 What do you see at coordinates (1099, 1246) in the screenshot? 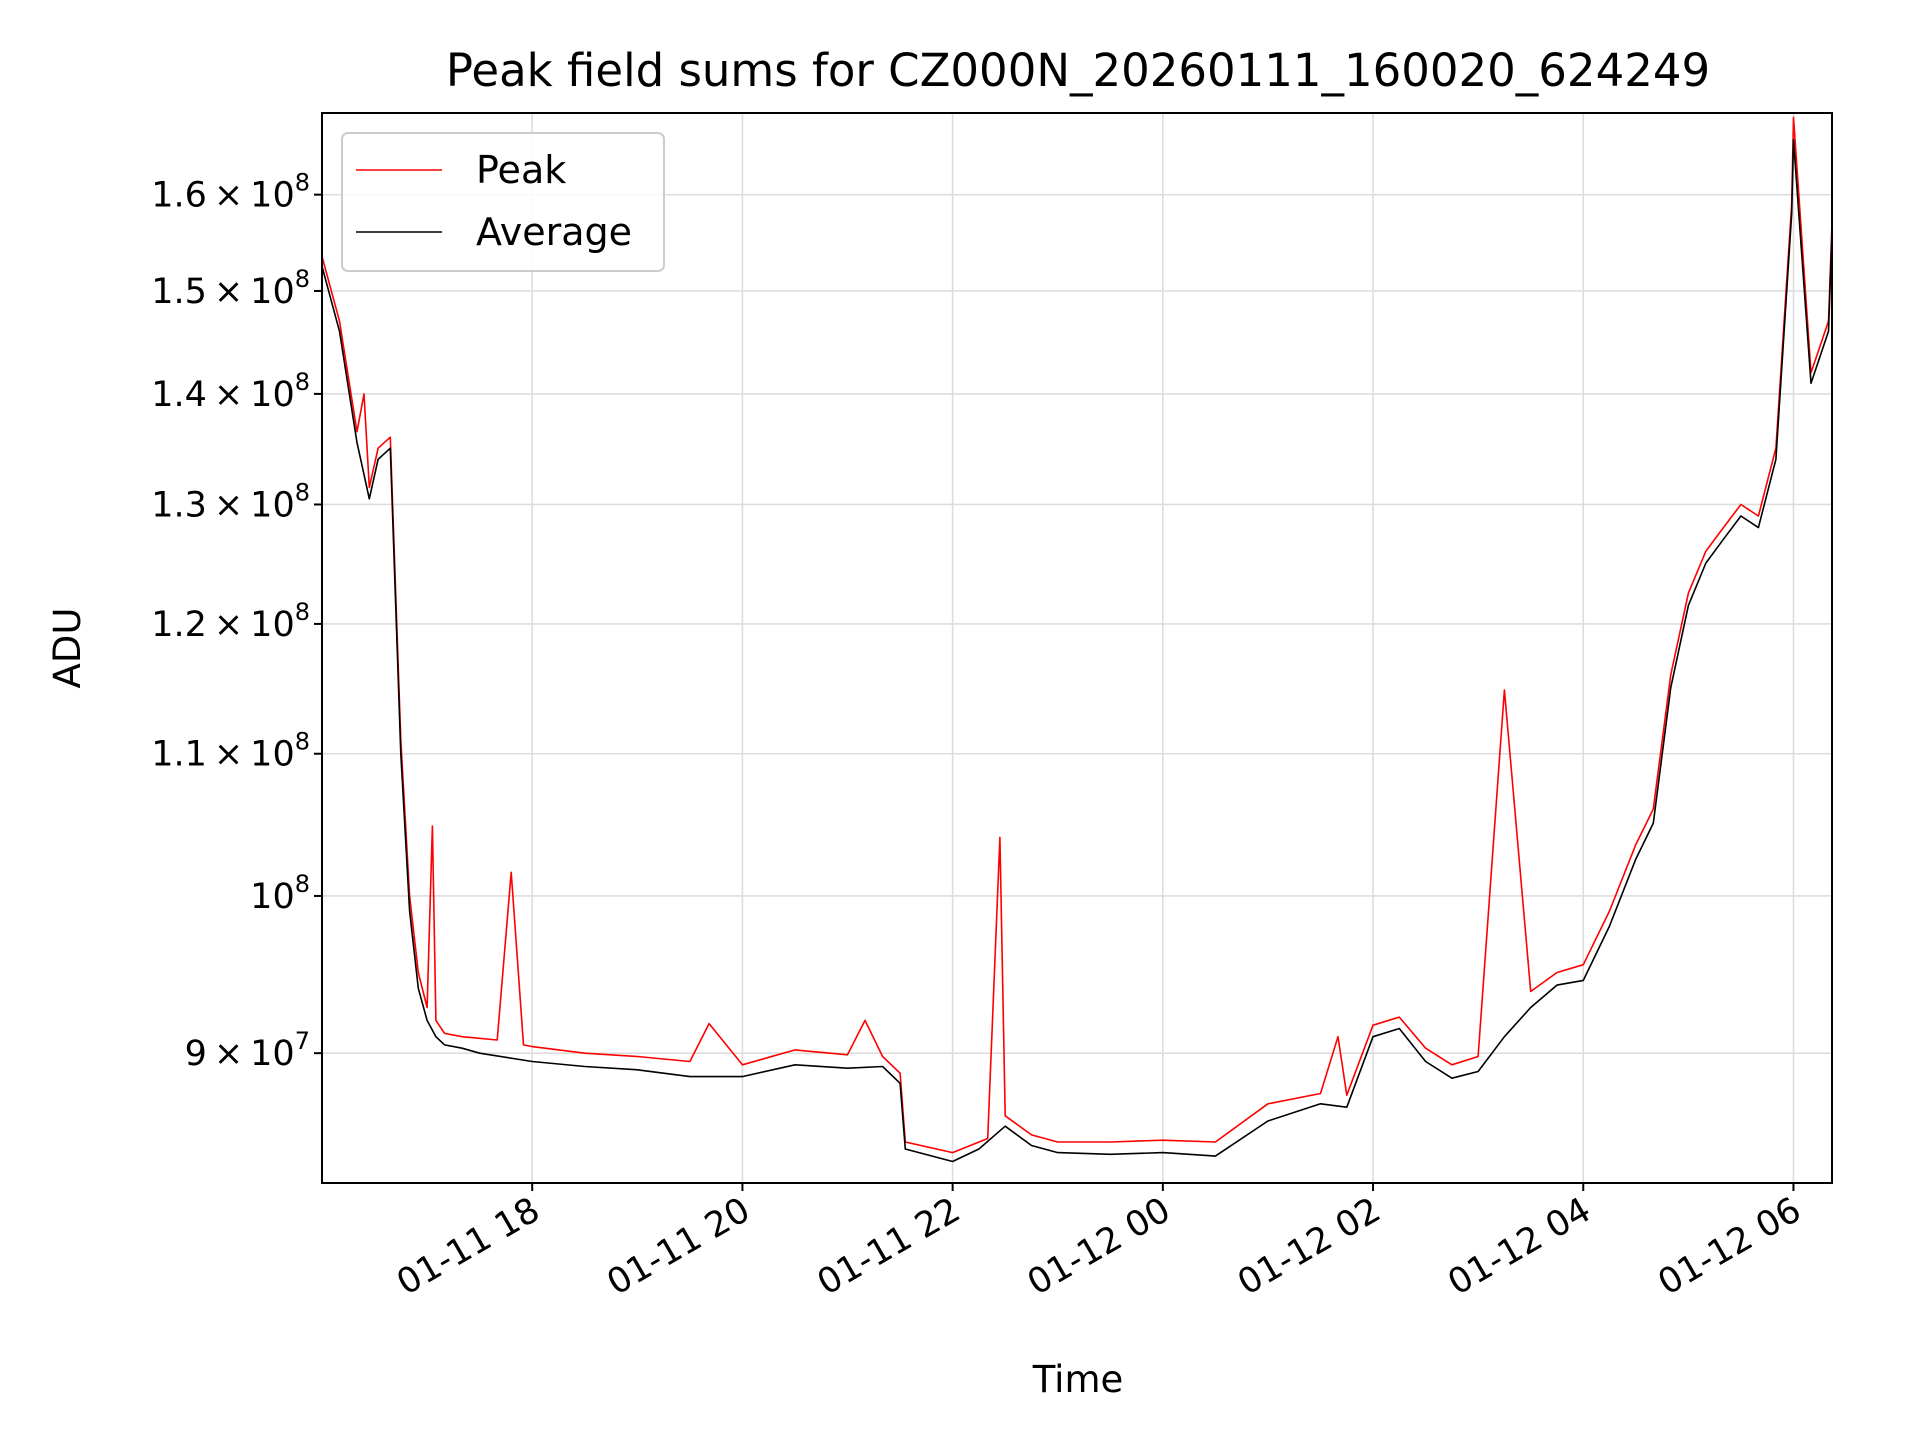
I see `x-tick-label: 01-12 00` at bounding box center [1099, 1246].